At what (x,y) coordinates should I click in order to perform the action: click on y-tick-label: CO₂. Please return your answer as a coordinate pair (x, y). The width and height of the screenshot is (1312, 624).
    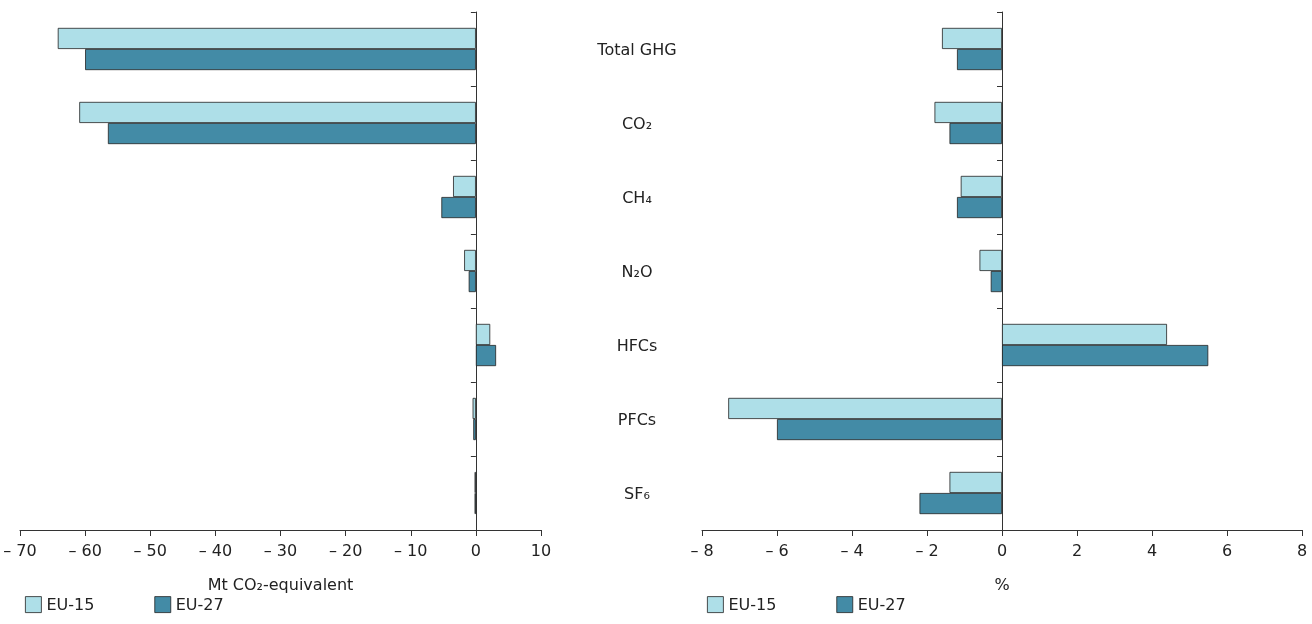
    Looking at the image, I should click on (637, 123).